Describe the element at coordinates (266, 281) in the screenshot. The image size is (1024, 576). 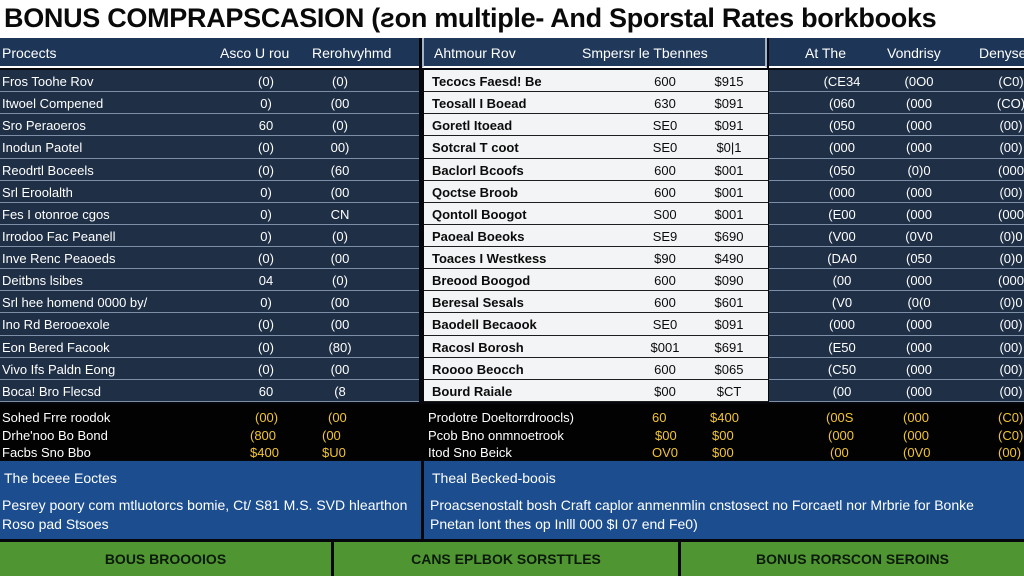
I see `value-a: 04` at that location.